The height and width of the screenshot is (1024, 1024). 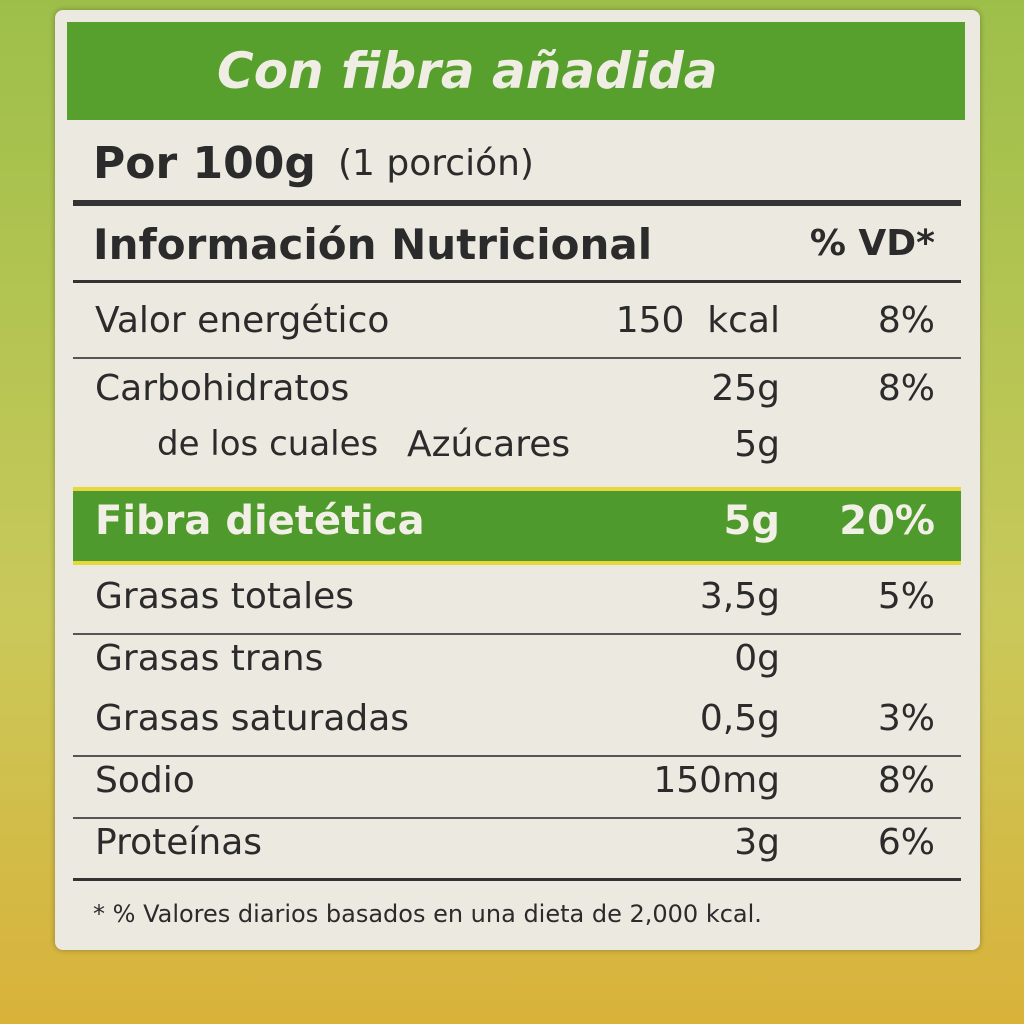 I want to click on row-name: Carbohidratos, so click(x=222, y=388).